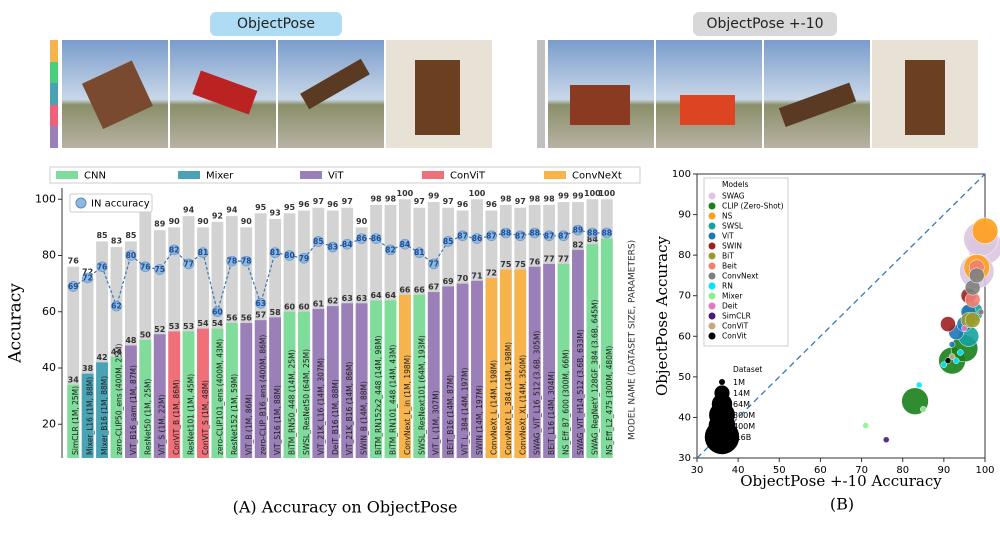 The width and height of the screenshot is (1000, 542). What do you see at coordinates (378, 395) in the screenshot?
I see `x-tick-label: BiTM_RN152x2_448 (14M, 98M)` at bounding box center [378, 395].